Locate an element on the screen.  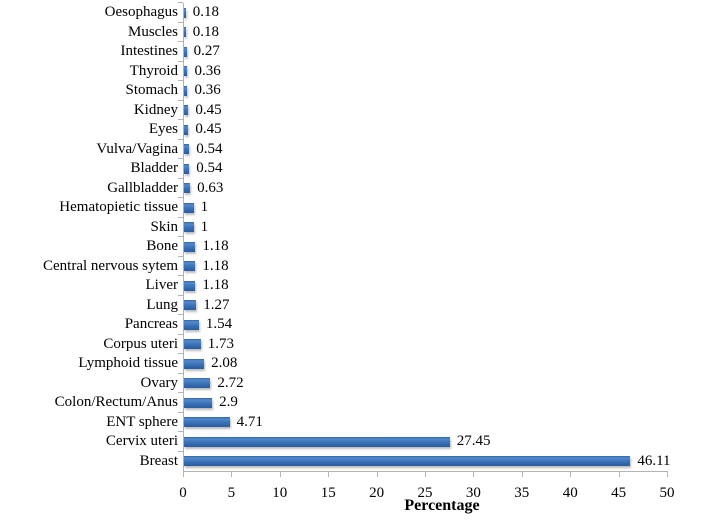
category-label: Colon/Rectum/Anus is located at coordinates (116, 402).